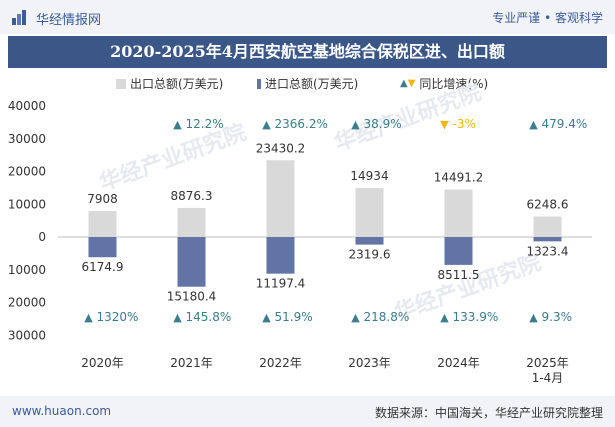 This screenshot has height=427, width=615. Describe the element at coordinates (177, 84) in the screenshot. I see `legend-export-label: 出口总额(万美元)` at that location.